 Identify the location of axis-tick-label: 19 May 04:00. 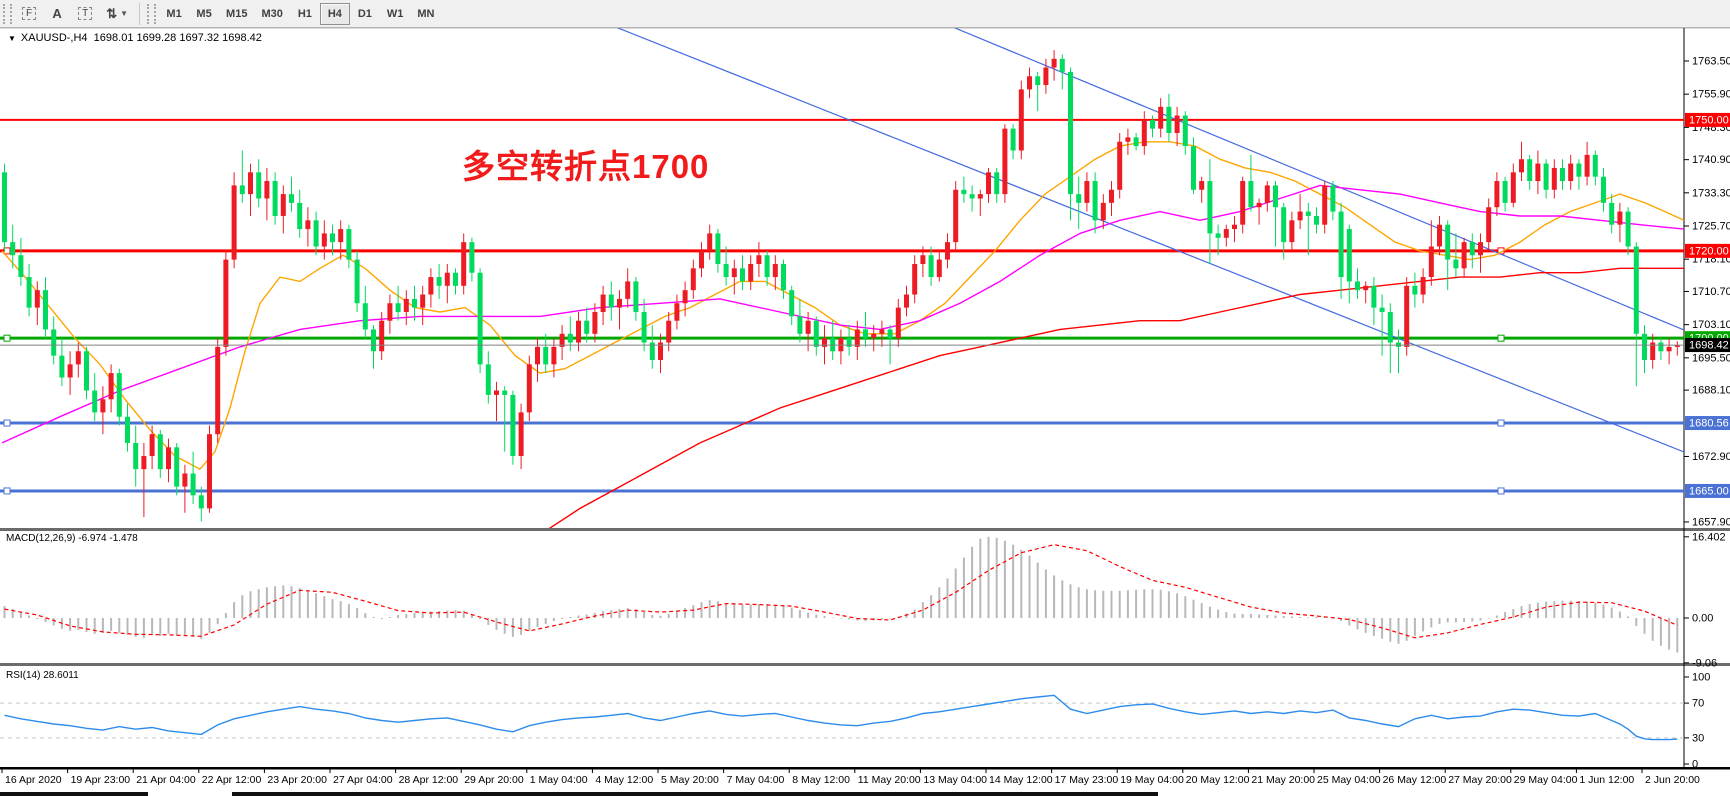
(1152, 780).